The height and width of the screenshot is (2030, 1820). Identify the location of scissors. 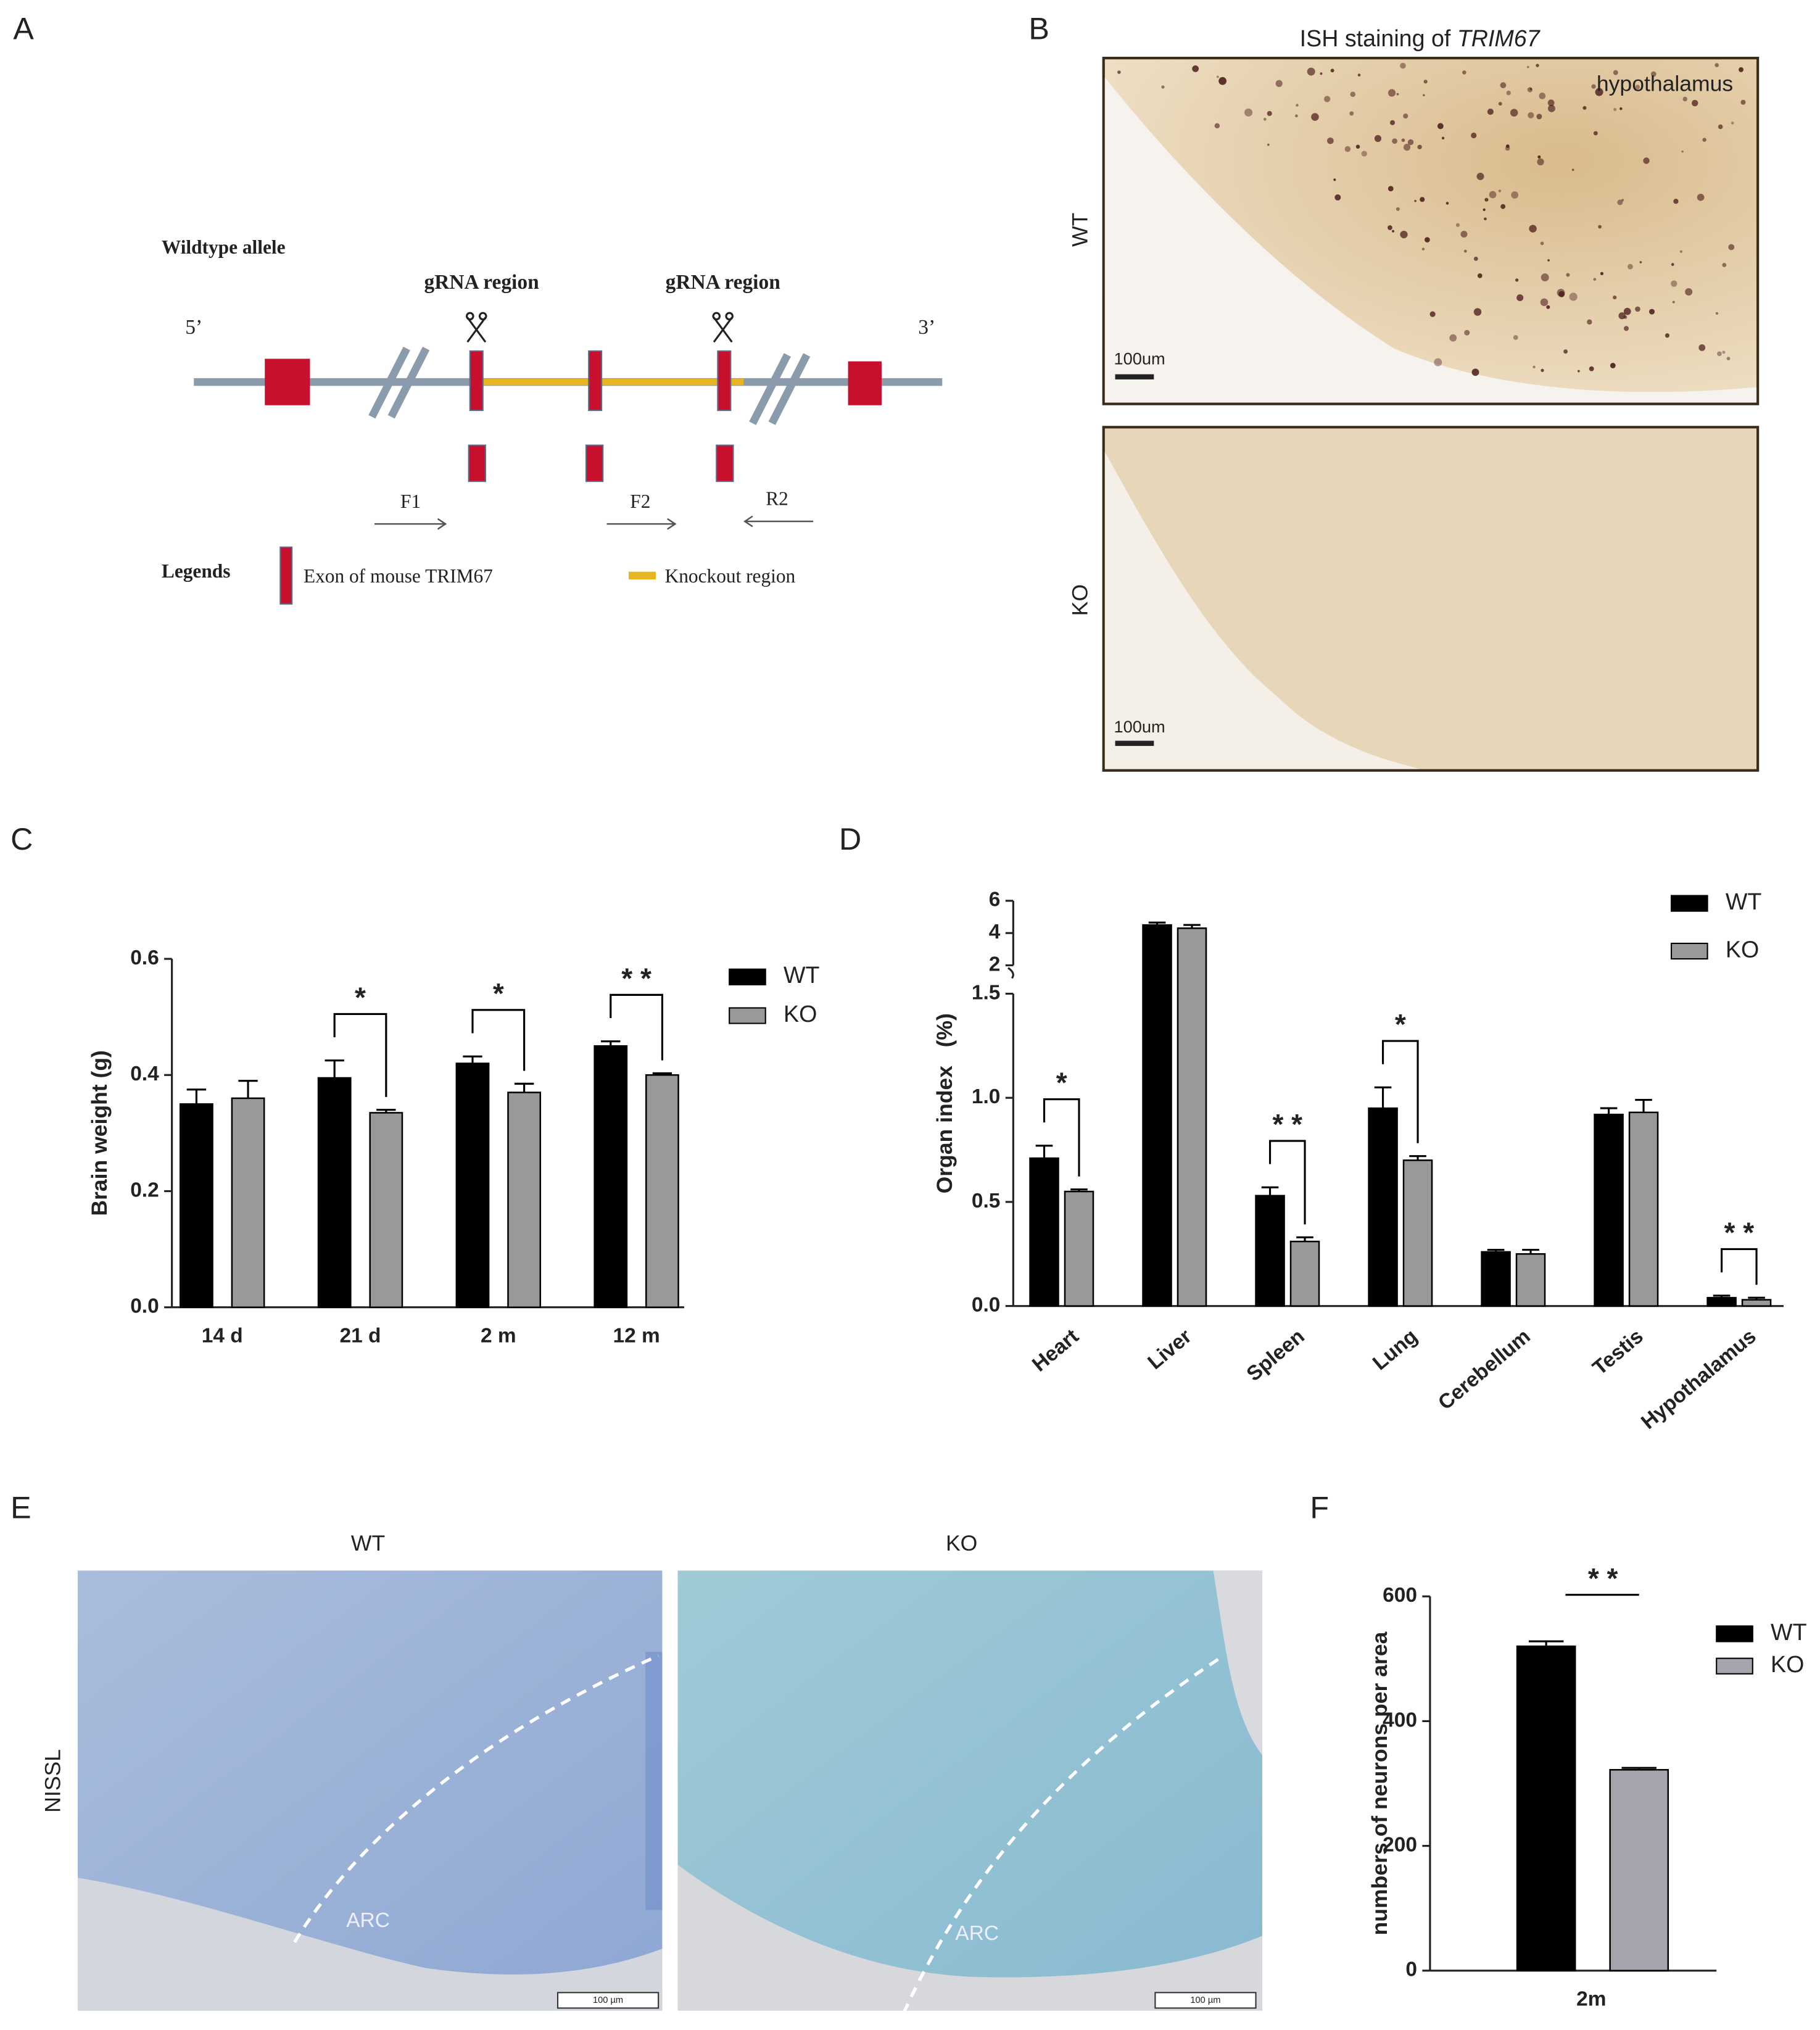
(600, 327).